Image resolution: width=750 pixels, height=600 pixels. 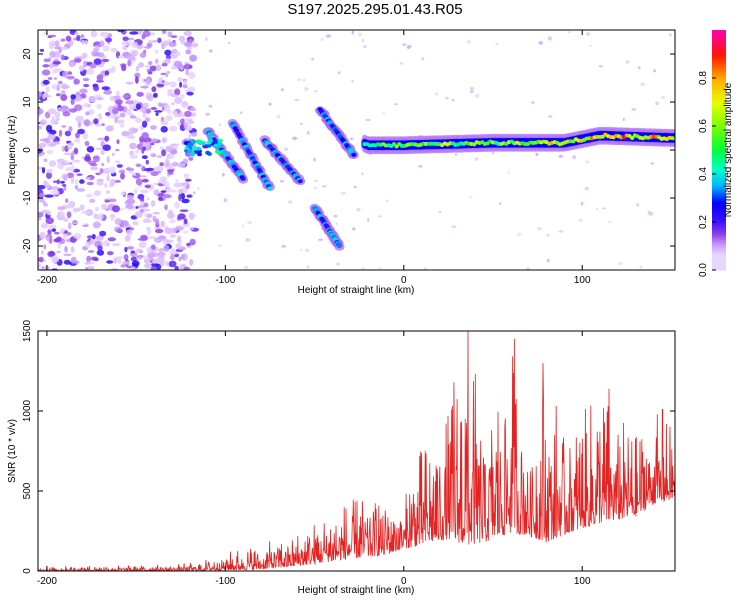 I want to click on x-tick-label: 0, so click(x=404, y=581).